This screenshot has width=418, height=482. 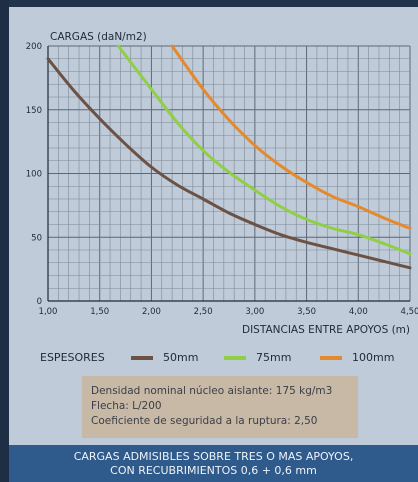 What do you see at coordinates (181, 357) in the screenshot?
I see `legend-label-50mm: 50mm` at bounding box center [181, 357].